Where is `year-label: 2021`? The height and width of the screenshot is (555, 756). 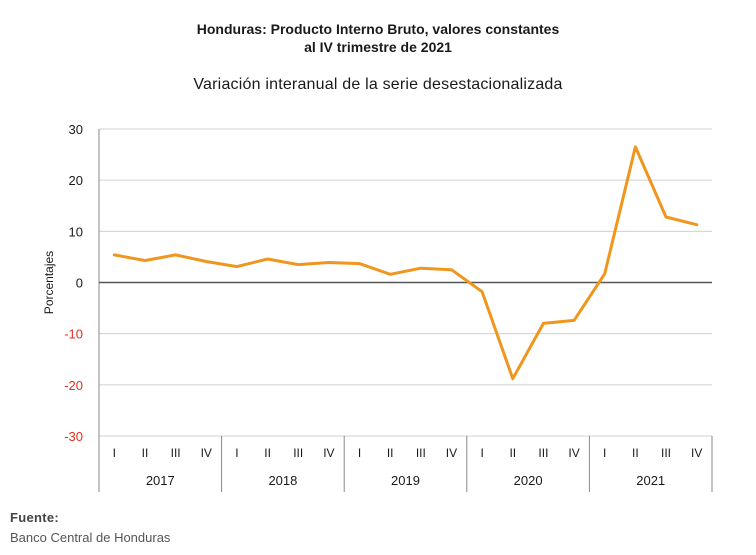 year-label: 2021 is located at coordinates (650, 480).